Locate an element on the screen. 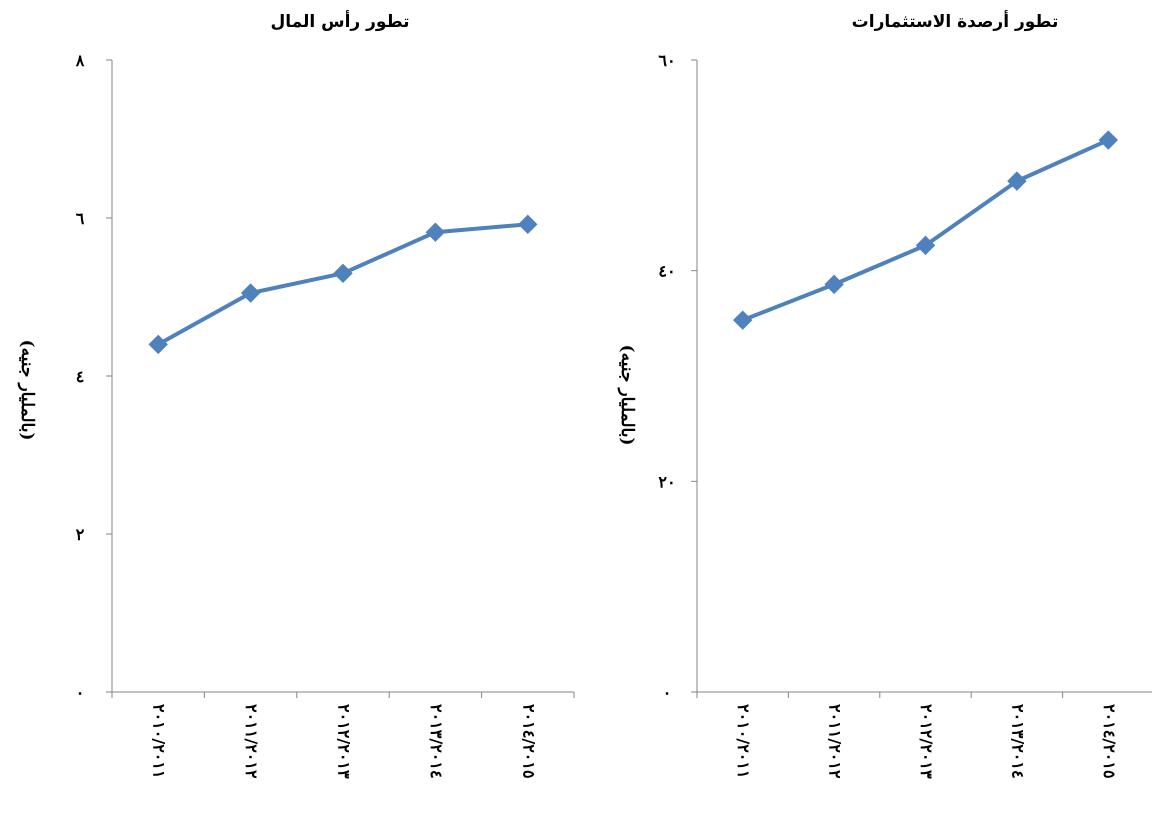  investments-series-line is located at coordinates (925, 230).